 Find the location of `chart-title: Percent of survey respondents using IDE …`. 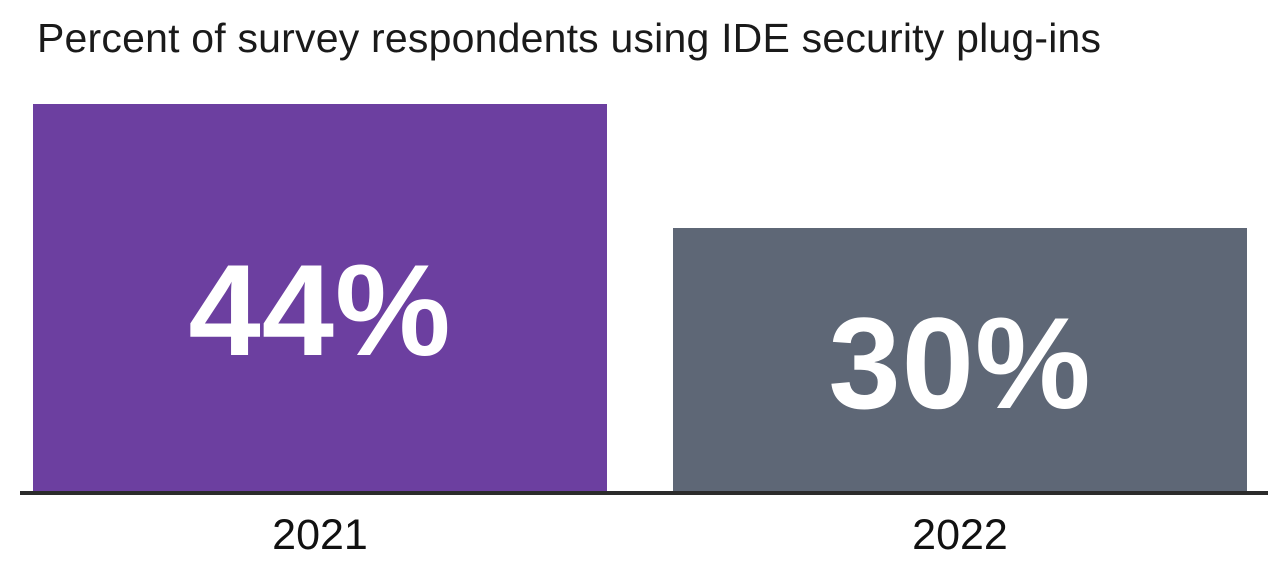

chart-title: Percent of survey respondents using IDE … is located at coordinates (569, 38).